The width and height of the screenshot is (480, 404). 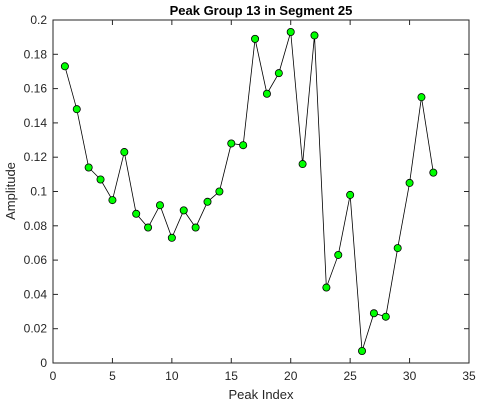 What do you see at coordinates (410, 376) in the screenshot?
I see `x-tick-label: 30` at bounding box center [410, 376].